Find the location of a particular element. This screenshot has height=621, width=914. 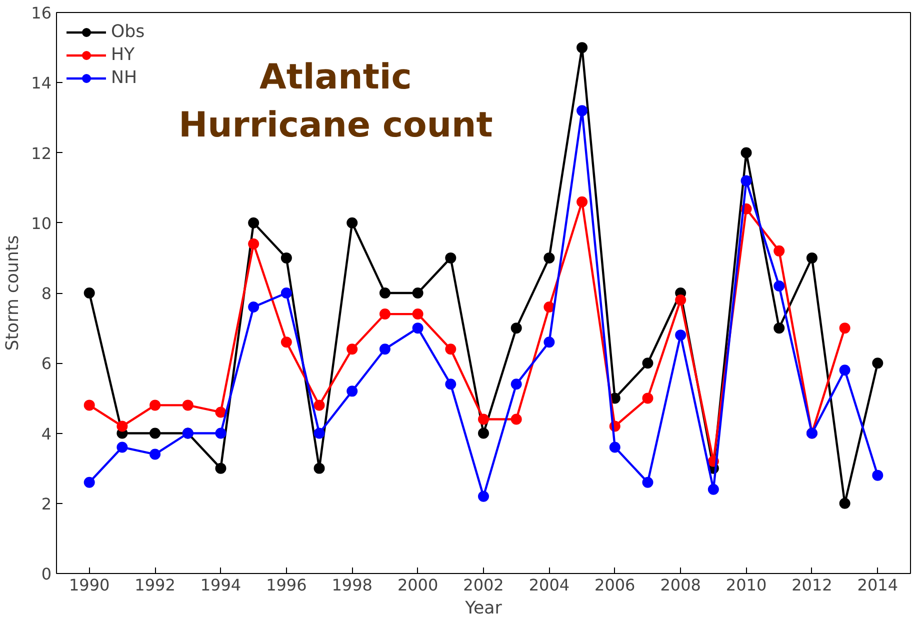

y-tick-label: 0 is located at coordinates (46, 574).